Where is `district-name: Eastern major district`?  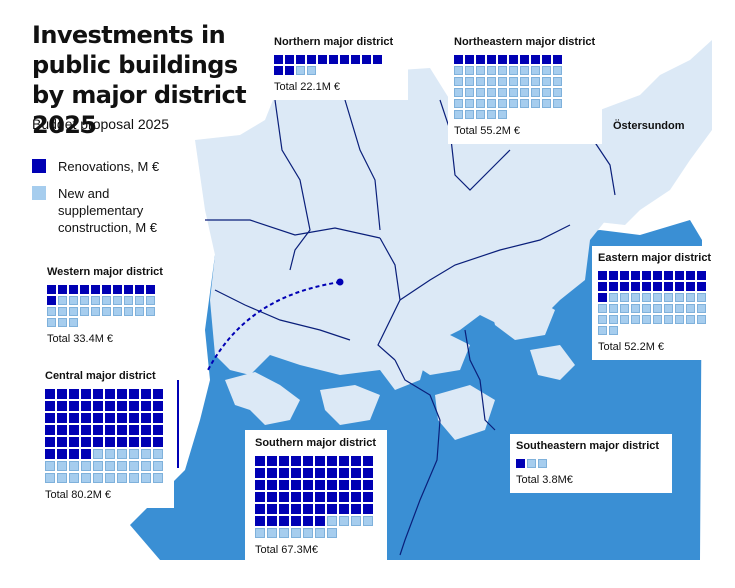
district-name: Eastern major district is located at coordinates (655, 258).